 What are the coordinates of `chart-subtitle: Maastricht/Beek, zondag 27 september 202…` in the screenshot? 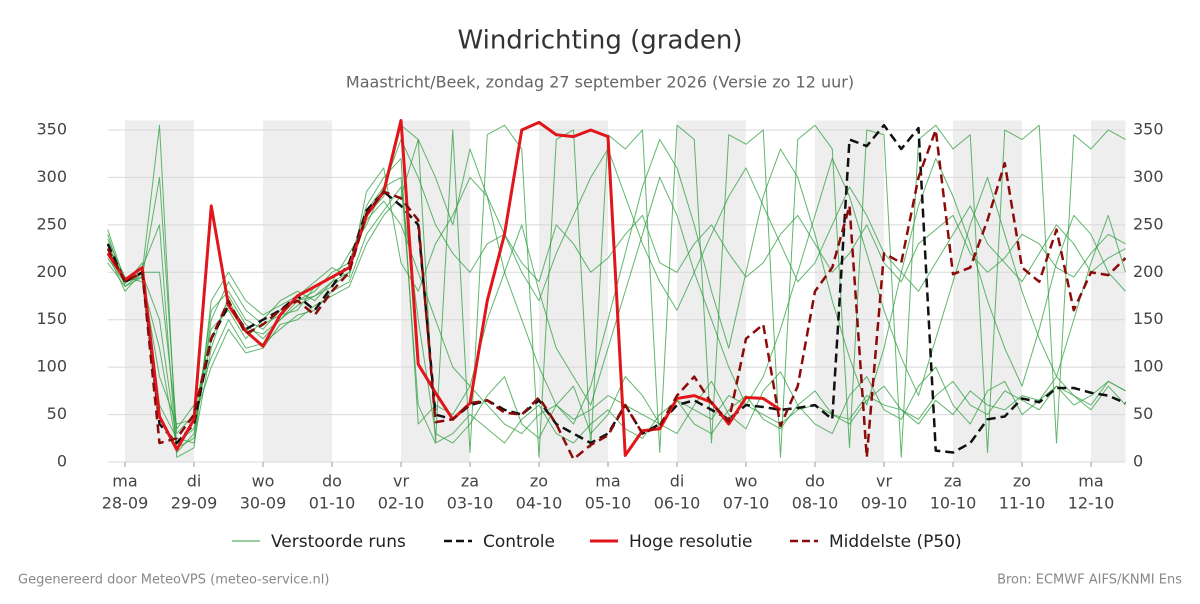 It's located at (600, 82).